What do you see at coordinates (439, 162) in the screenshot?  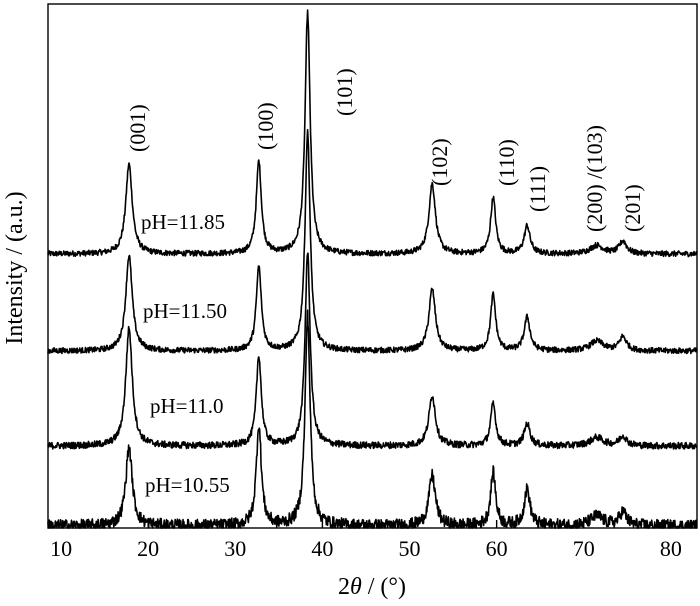 I see `peak-label: (102)` at bounding box center [439, 162].